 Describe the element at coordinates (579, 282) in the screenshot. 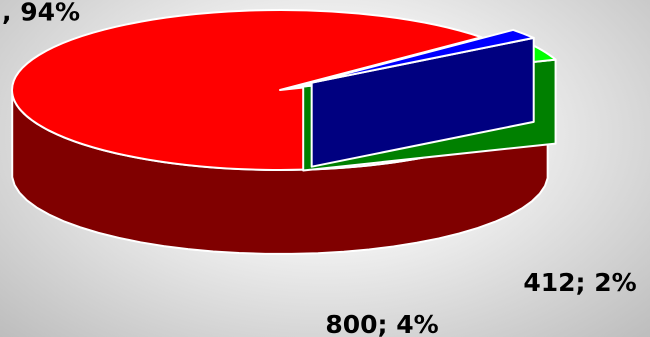

I see `slice-label-2: 412; 2%` at that location.